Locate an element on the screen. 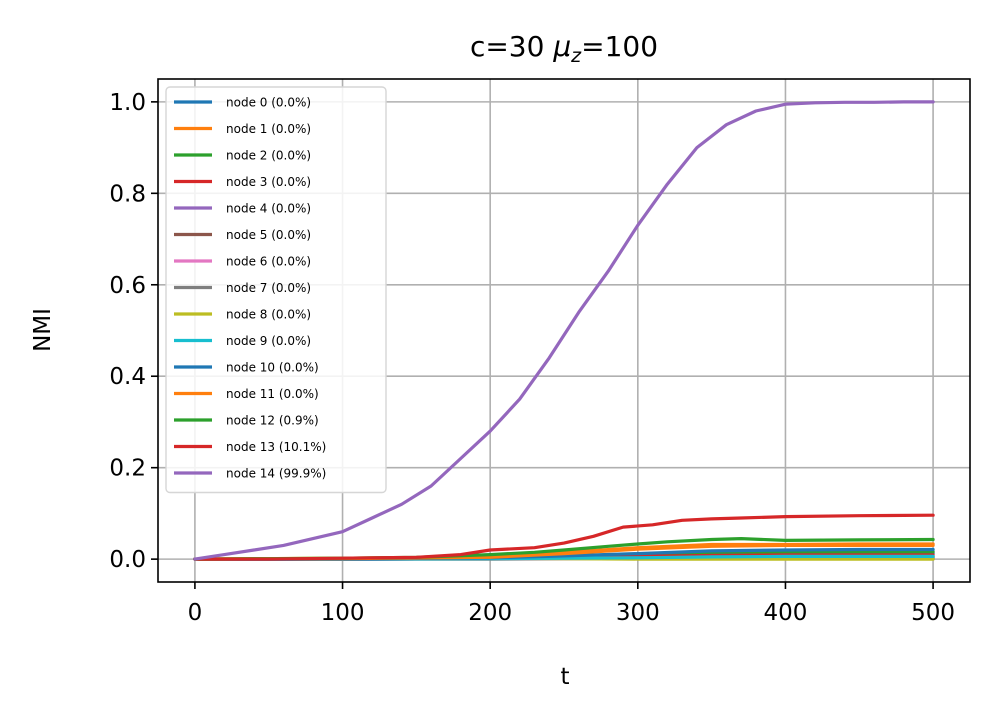  chart-title: c=30 μz=100 is located at coordinates (564, 48).